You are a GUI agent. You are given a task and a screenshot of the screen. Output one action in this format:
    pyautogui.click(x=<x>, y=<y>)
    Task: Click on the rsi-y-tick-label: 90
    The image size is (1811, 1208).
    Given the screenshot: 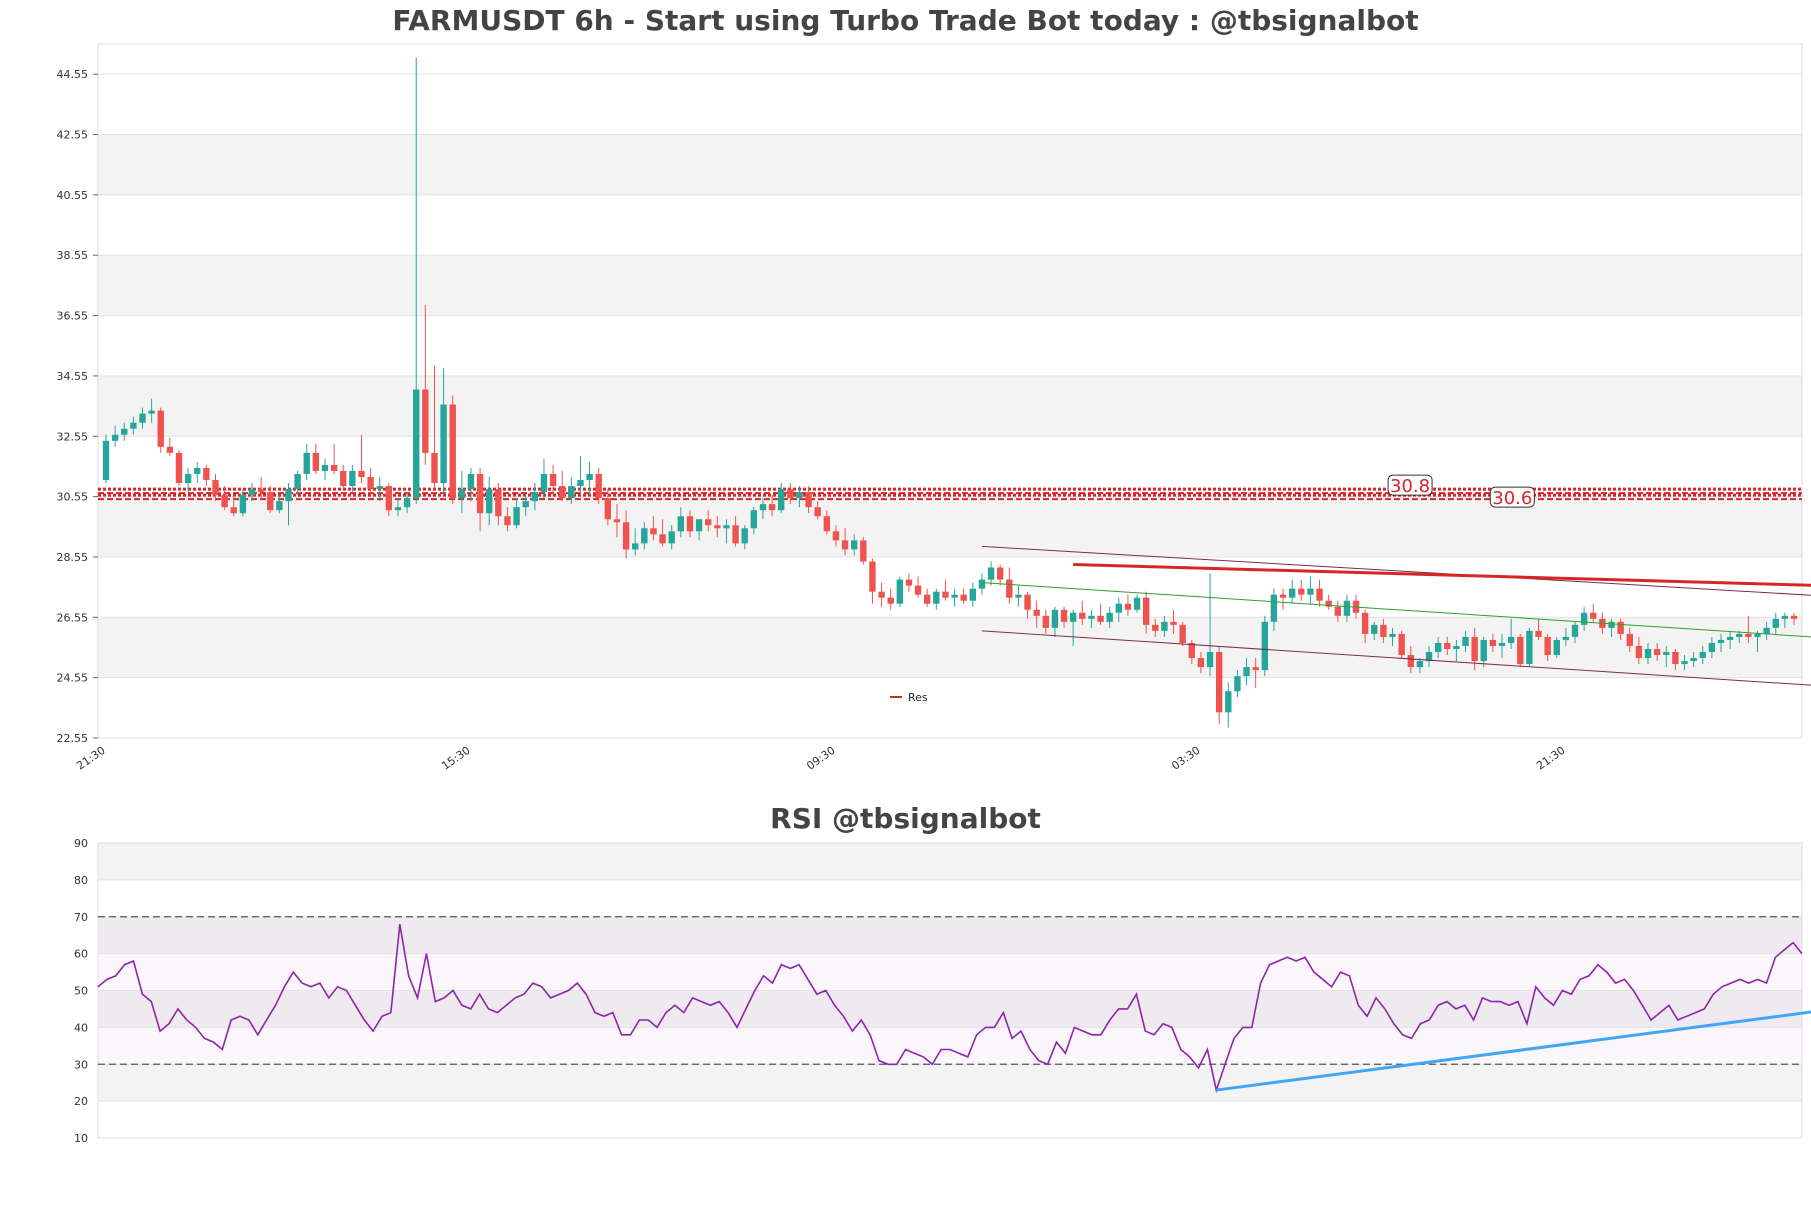 What is the action you would take?
    pyautogui.click(x=81, y=843)
    